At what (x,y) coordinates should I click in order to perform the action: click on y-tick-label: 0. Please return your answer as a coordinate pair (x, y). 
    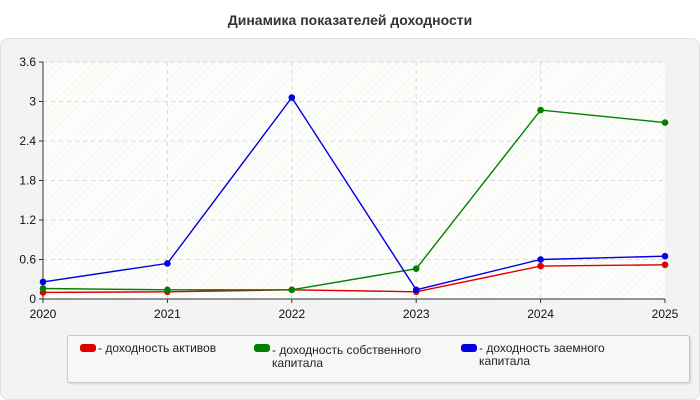
    Looking at the image, I should click on (32, 299).